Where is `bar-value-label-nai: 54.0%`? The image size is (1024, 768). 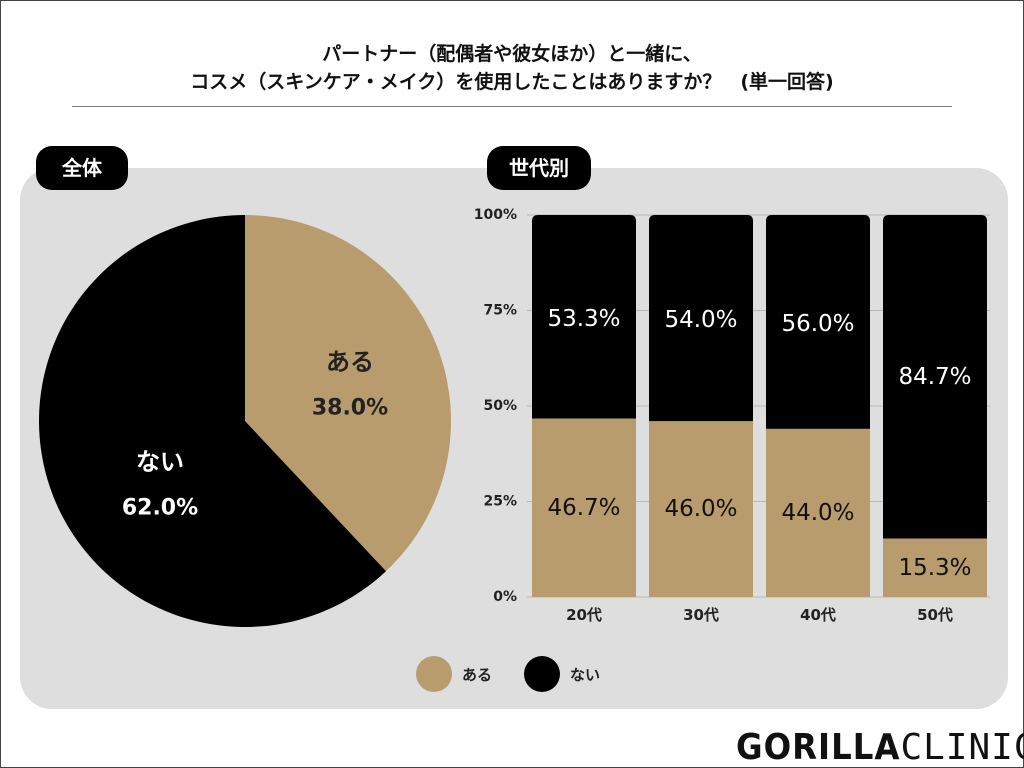
bar-value-label-nai: 54.0% is located at coordinates (700, 320).